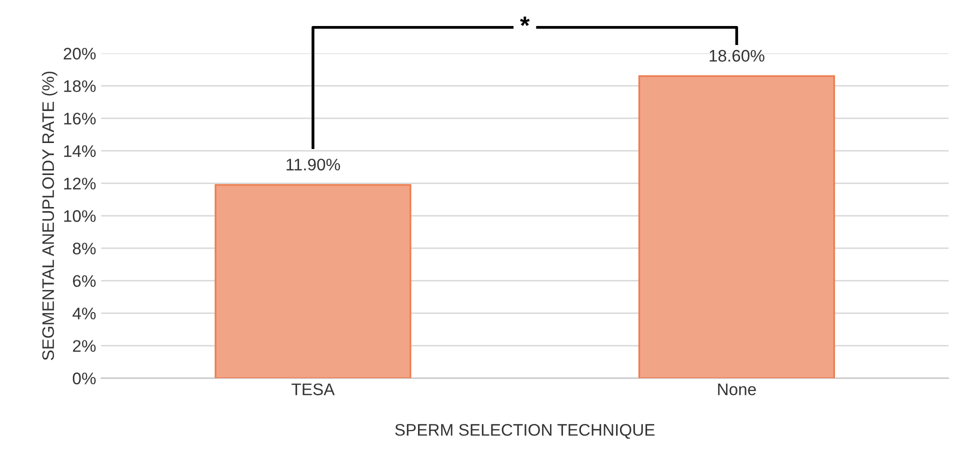  I want to click on x-tick-label: None, so click(737, 390).